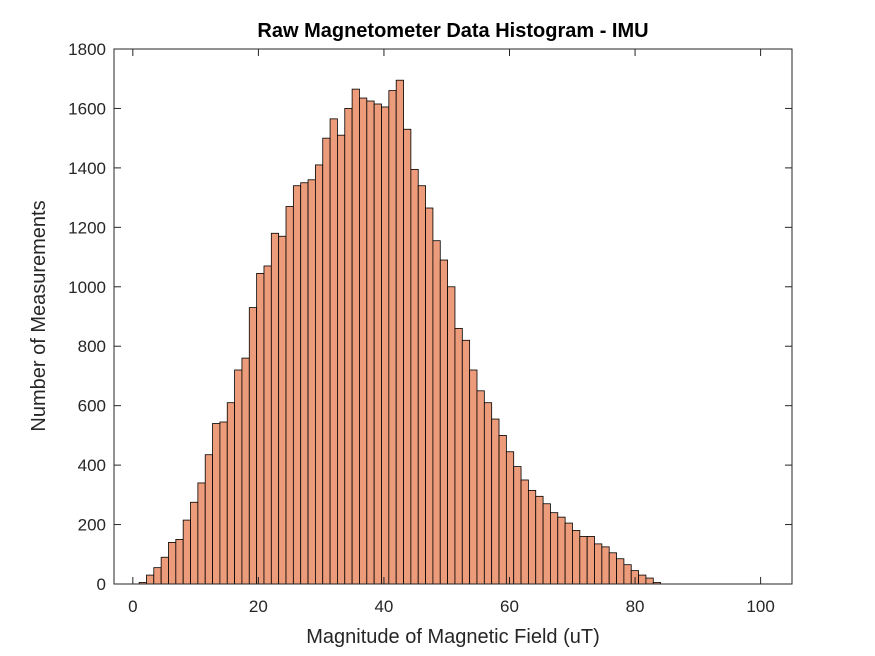  What do you see at coordinates (383, 606) in the screenshot?
I see `x-tick-label: 40` at bounding box center [383, 606].